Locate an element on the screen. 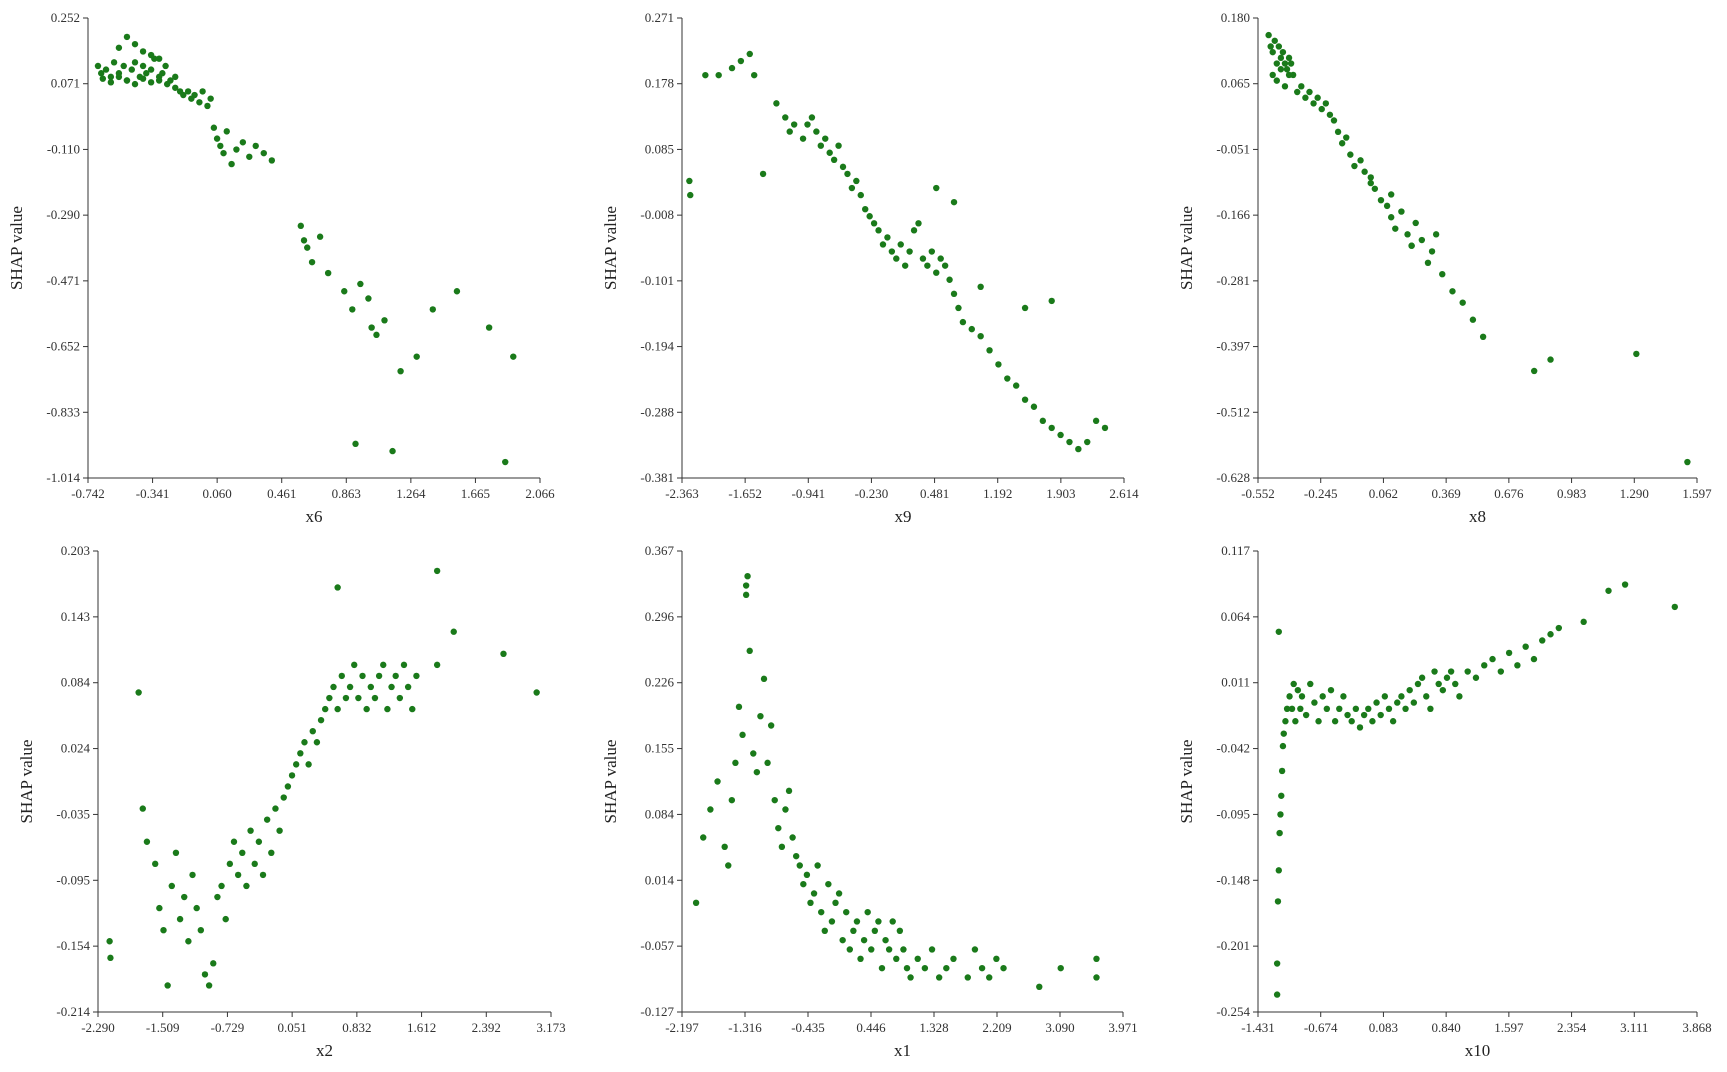 Image resolution: width=1727 pixels, height=1072 pixels. x-tick-label: 3.868 is located at coordinates (1696, 1027).